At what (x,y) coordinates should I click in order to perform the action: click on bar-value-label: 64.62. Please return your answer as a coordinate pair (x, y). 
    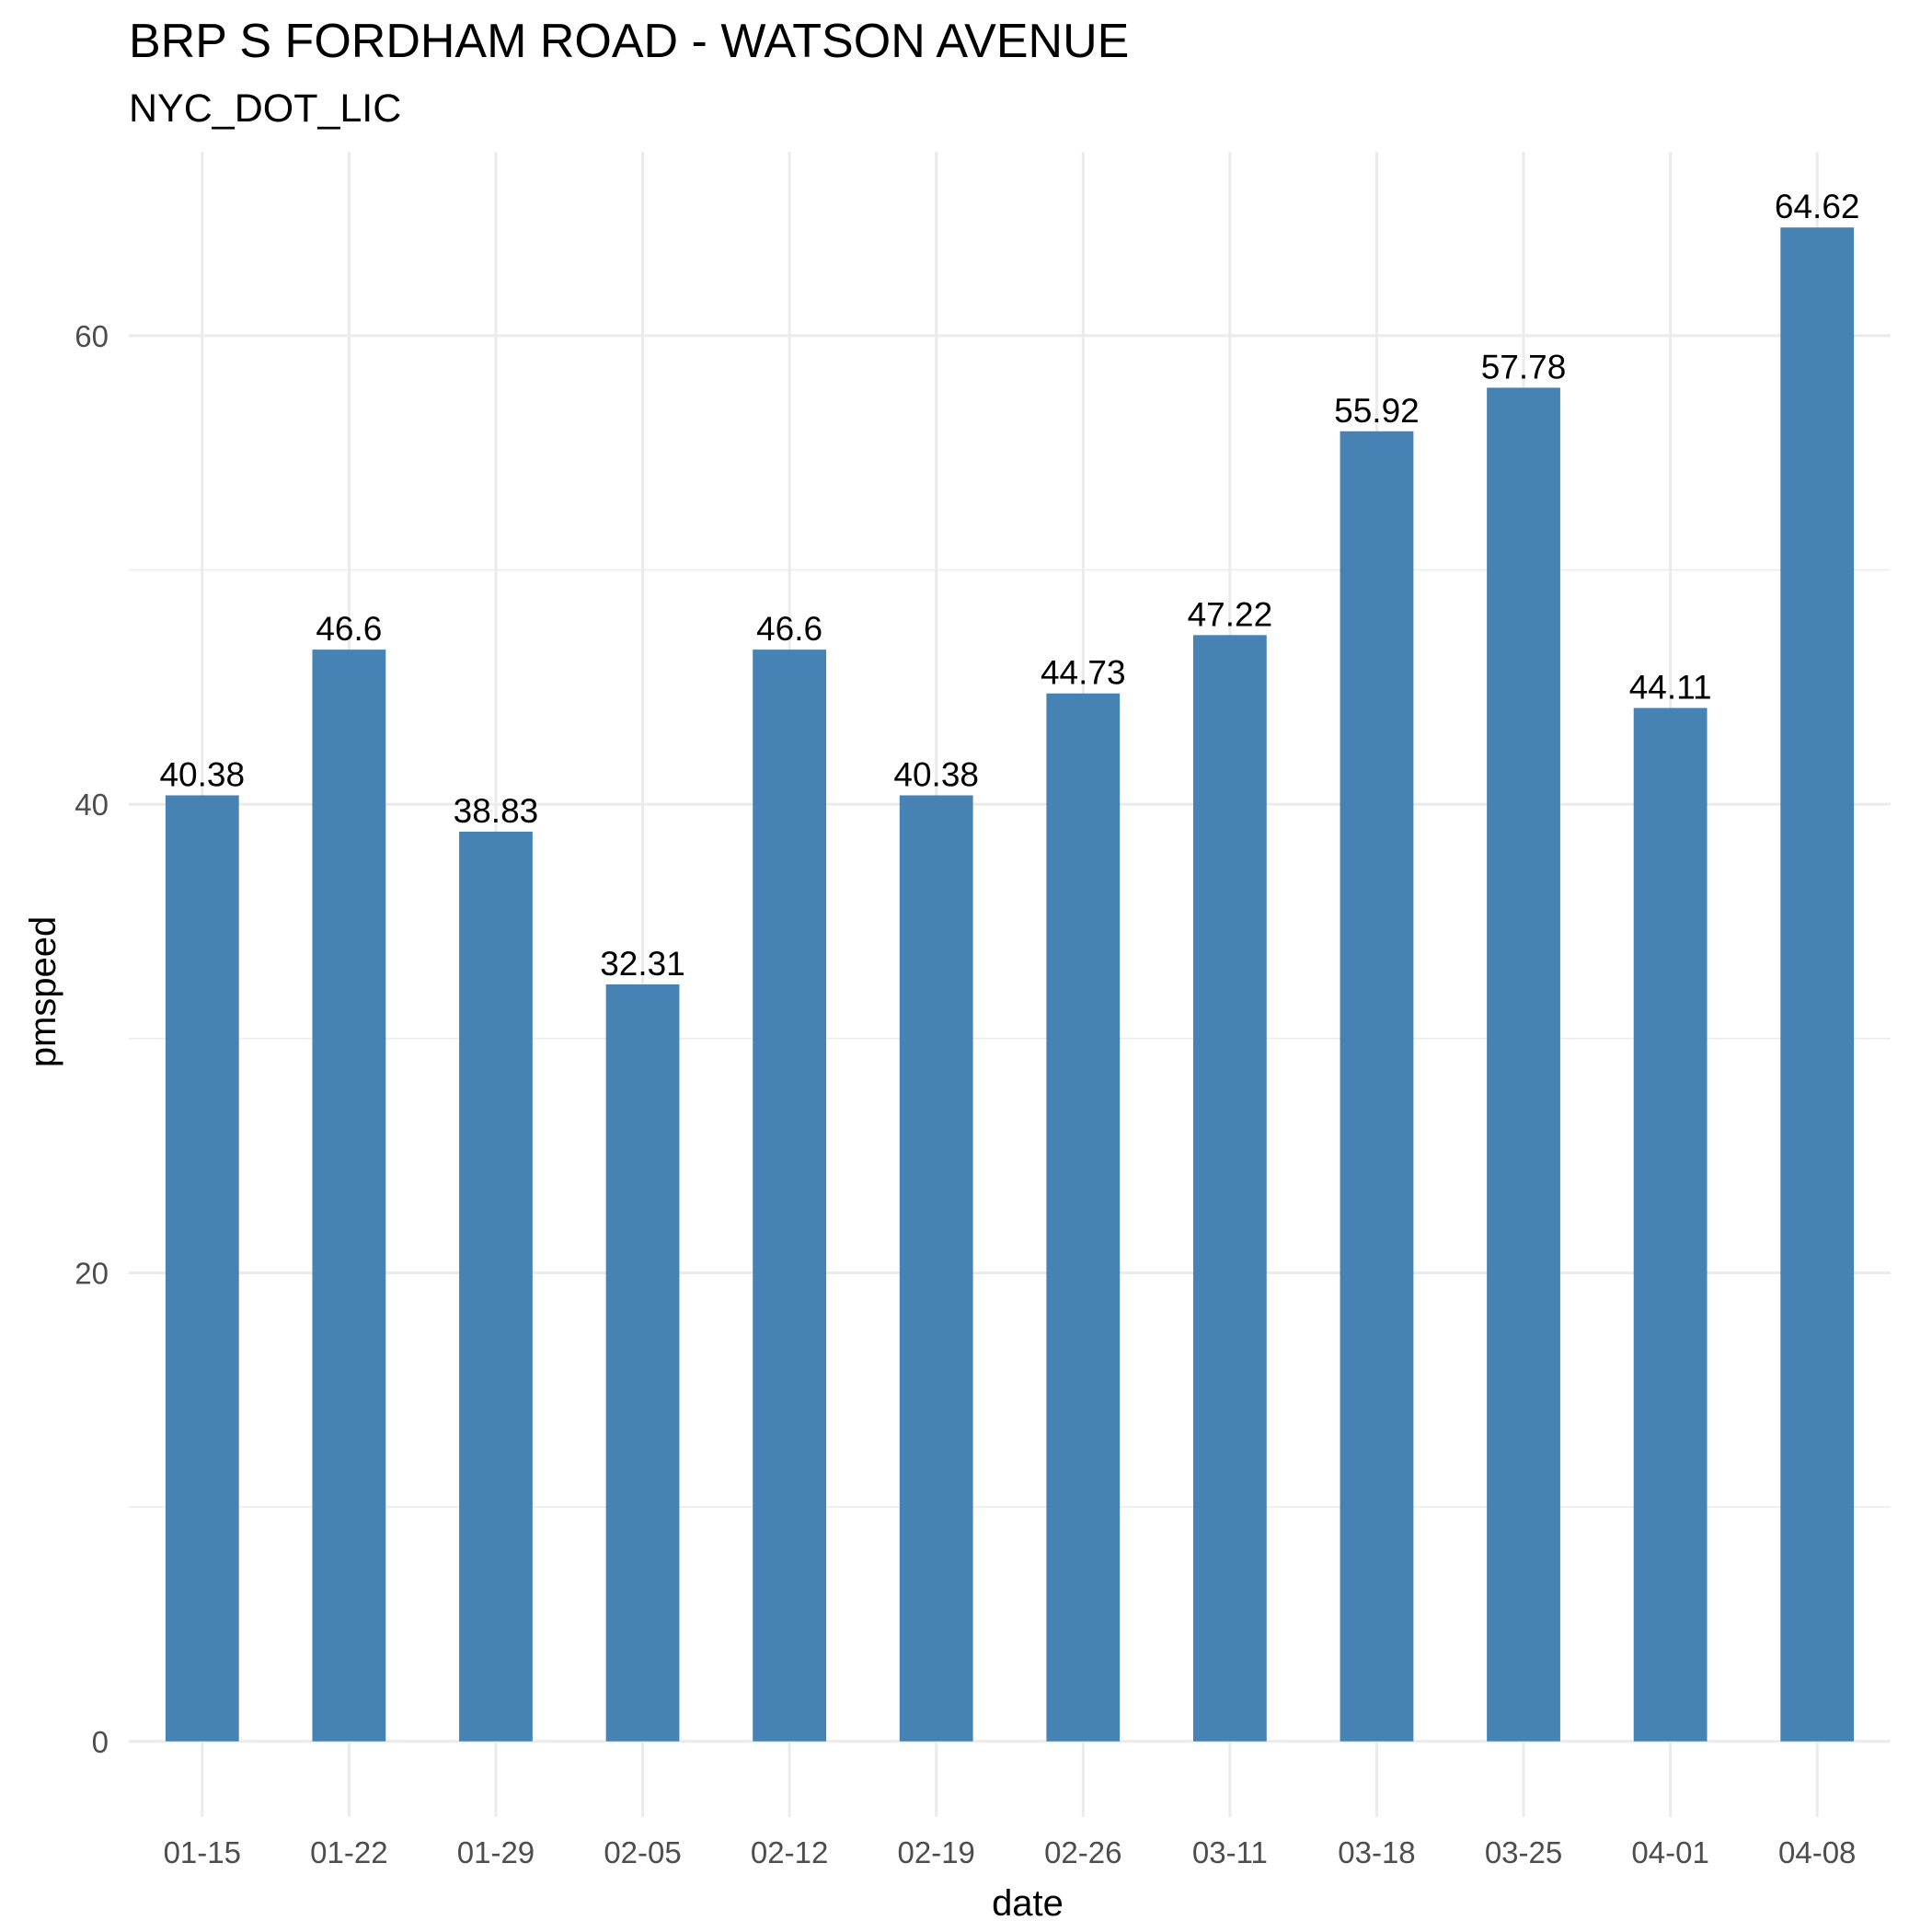
    Looking at the image, I should click on (1817, 206).